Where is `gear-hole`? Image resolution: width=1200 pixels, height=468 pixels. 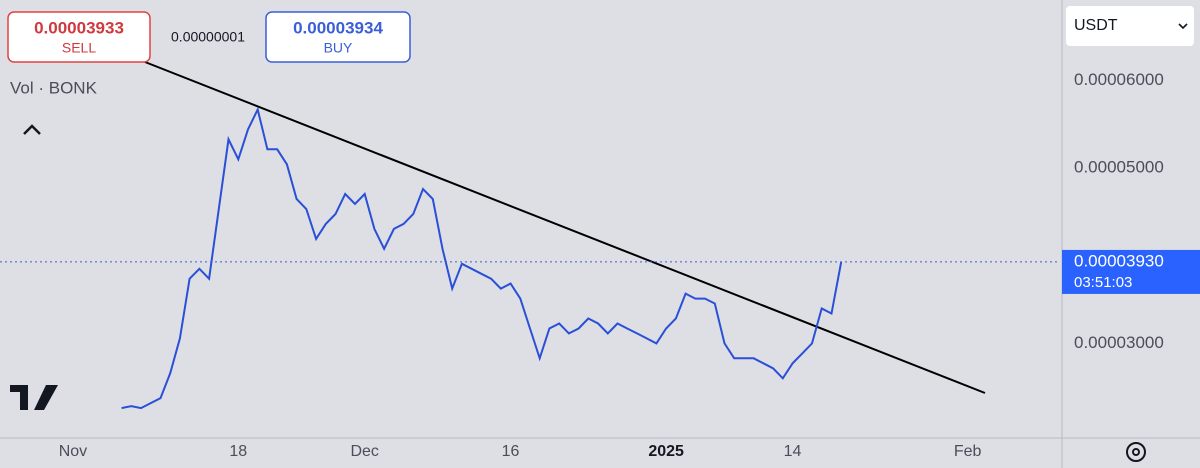
gear-hole is located at coordinates (1136, 452).